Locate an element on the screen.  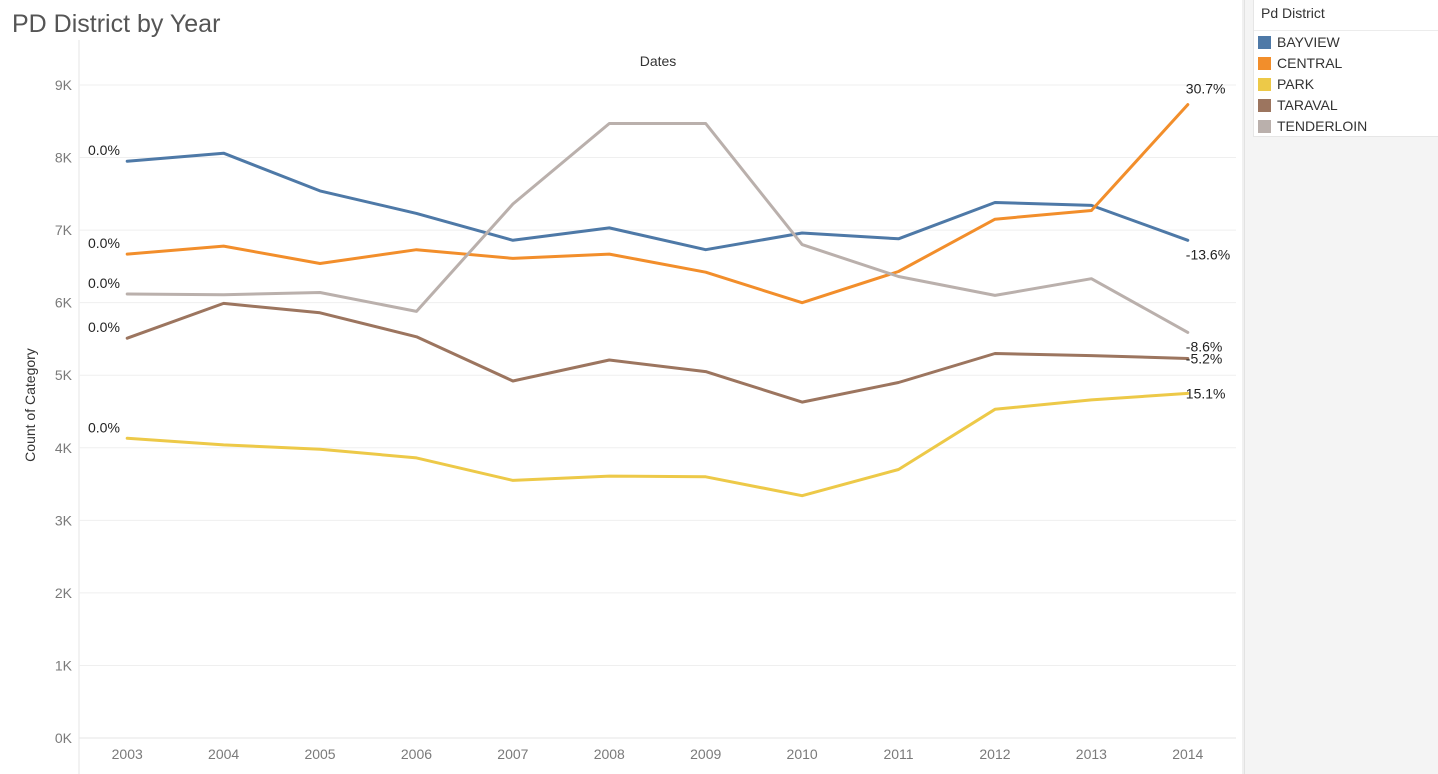
legend-item-taraval: TARAVAL is located at coordinates (1298, 105).